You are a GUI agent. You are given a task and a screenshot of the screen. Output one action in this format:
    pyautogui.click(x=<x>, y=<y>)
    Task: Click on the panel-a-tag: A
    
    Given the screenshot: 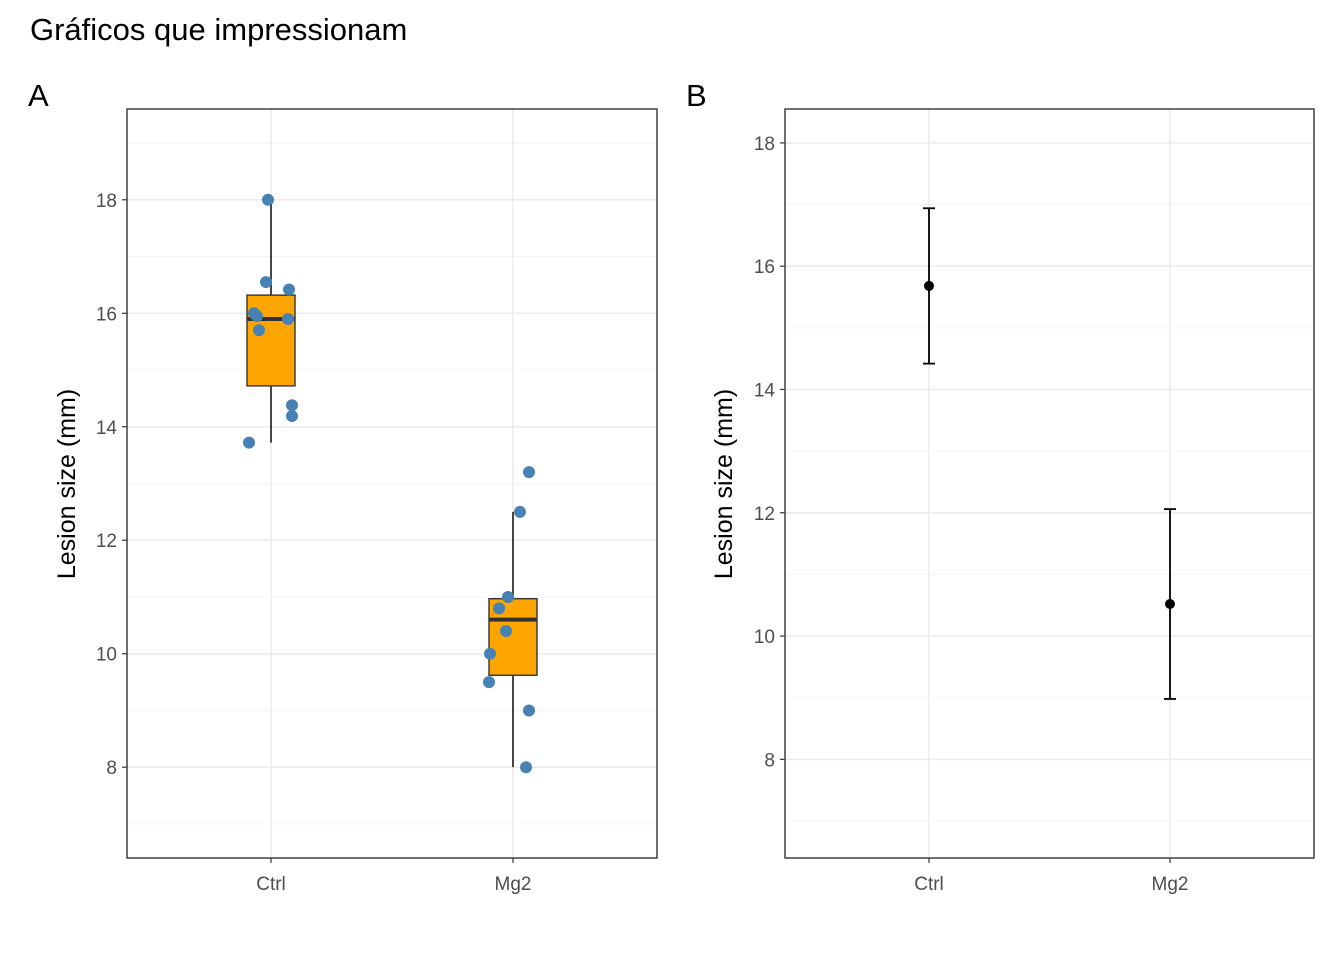 What is the action you would take?
    pyautogui.click(x=38, y=95)
    